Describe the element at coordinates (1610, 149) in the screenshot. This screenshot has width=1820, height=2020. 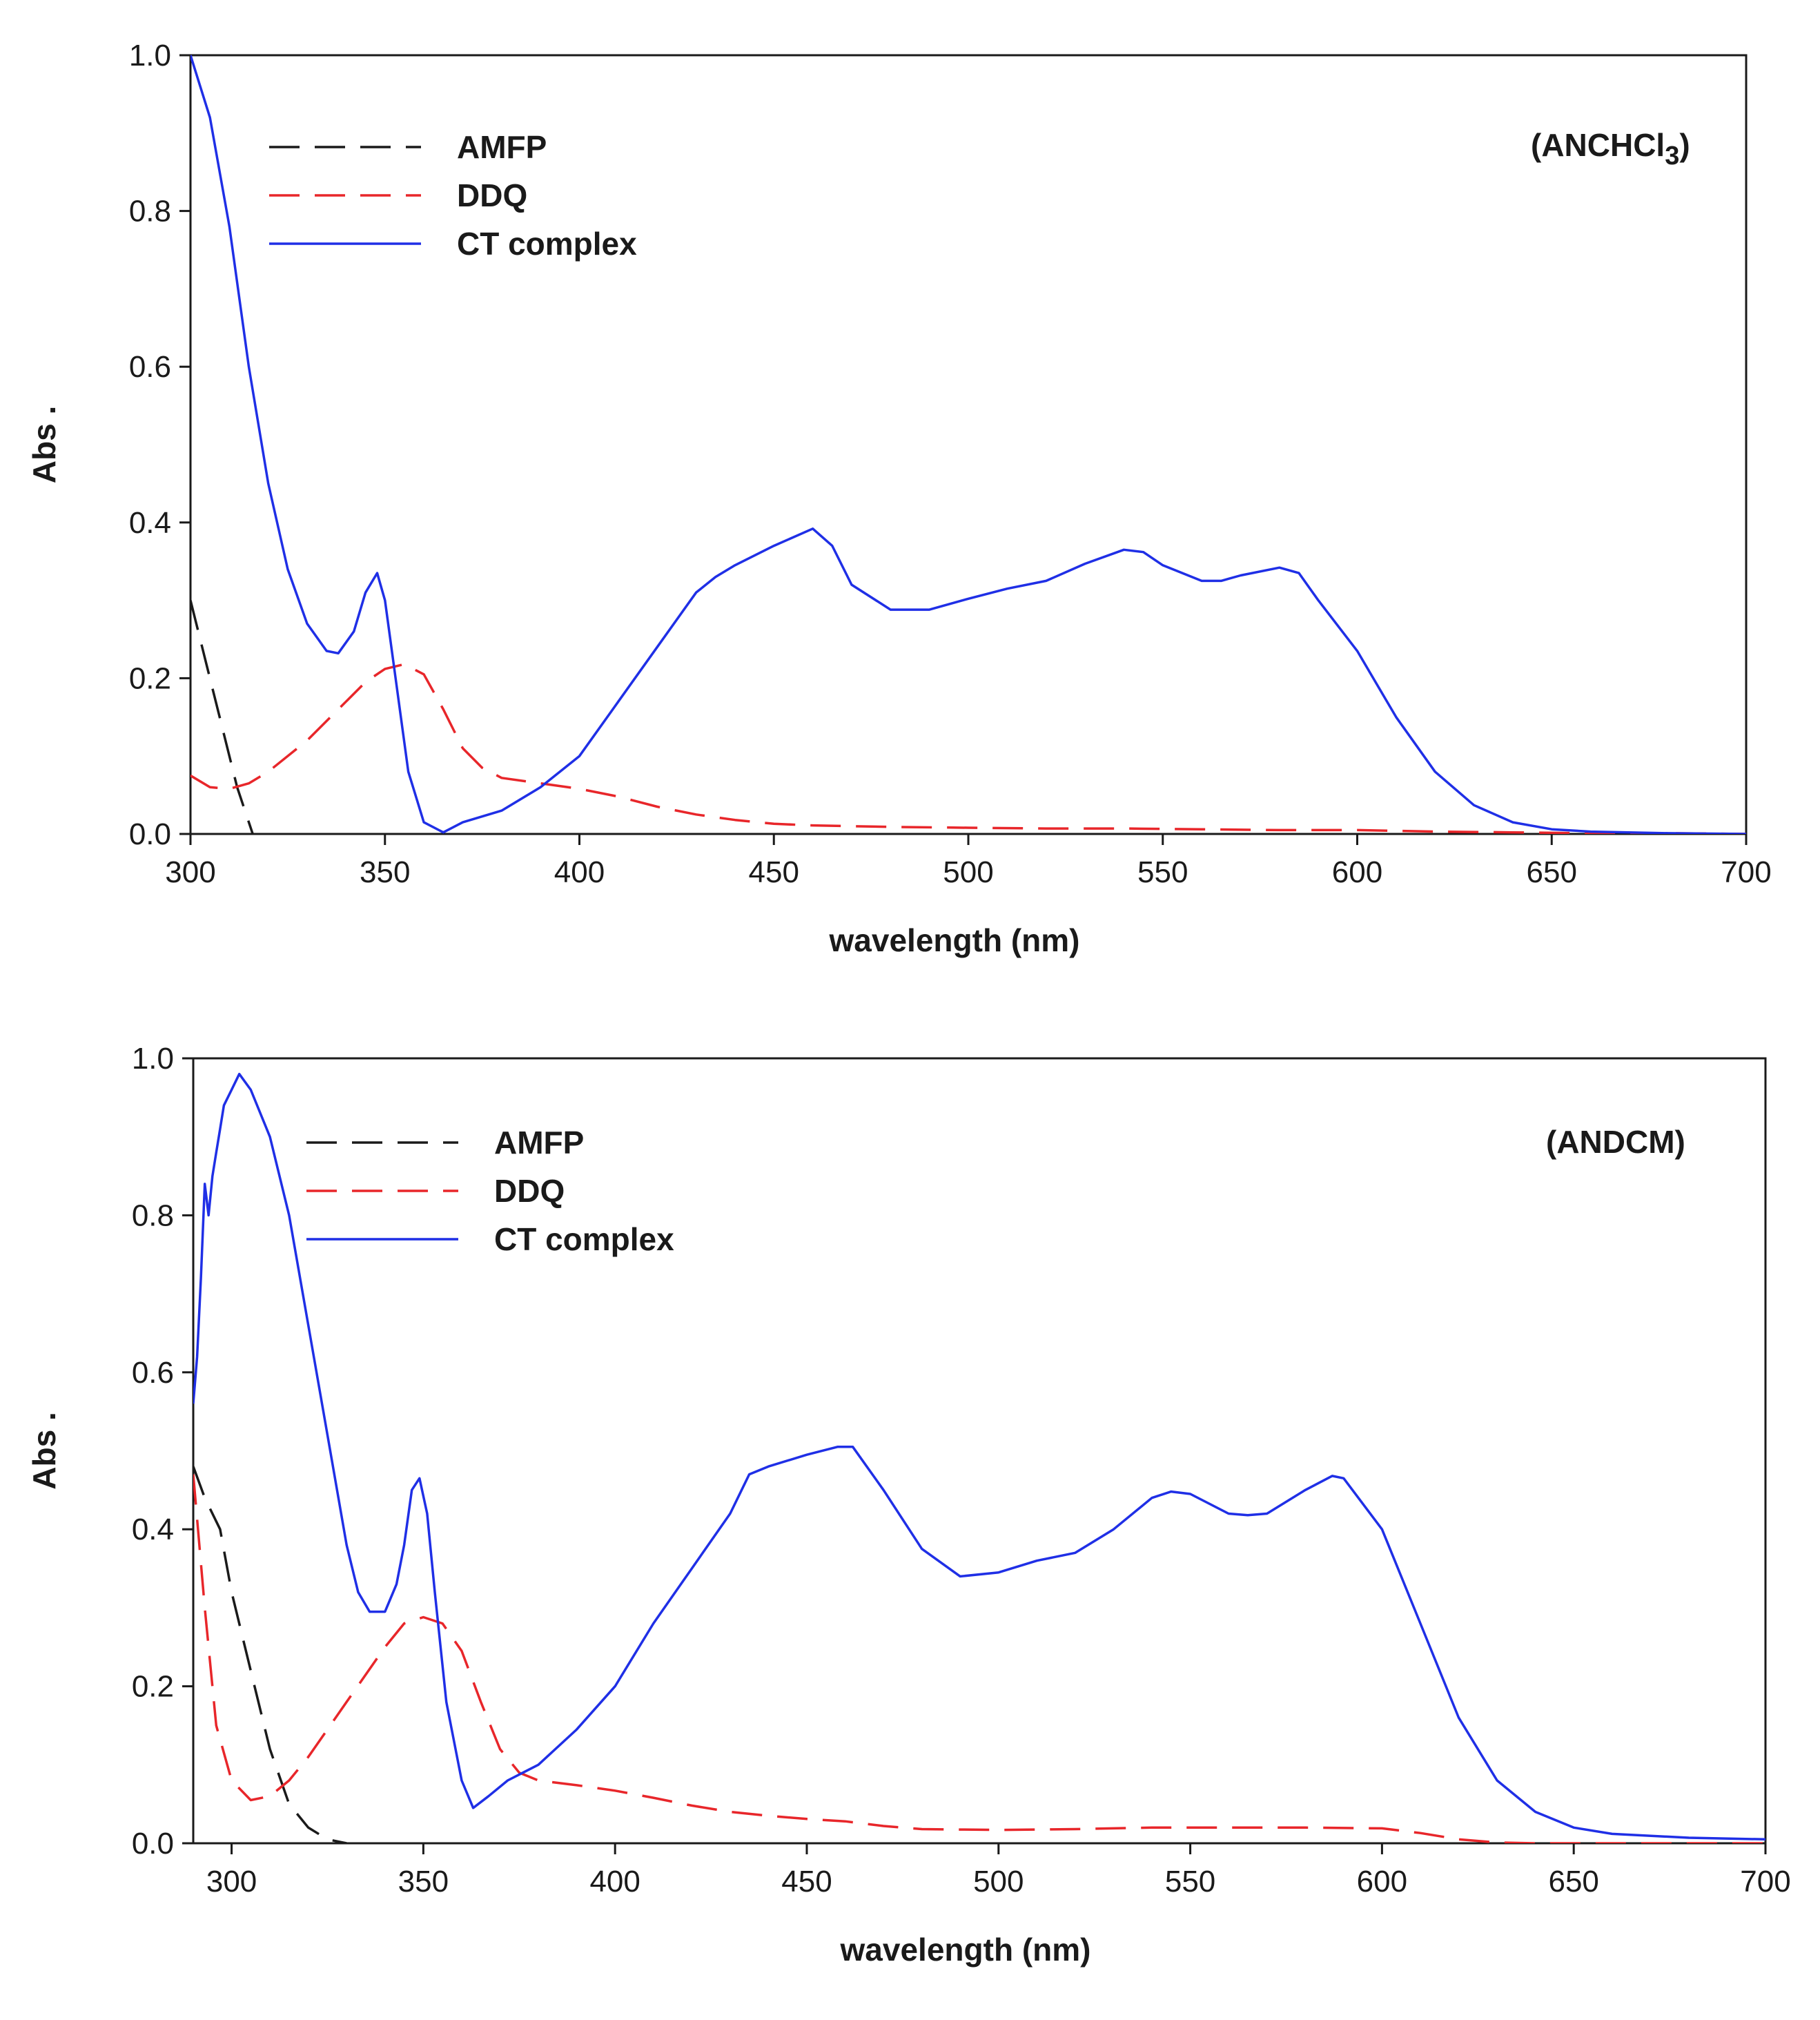
I see `solvent-annotation: (ANCHCl3)` at that location.